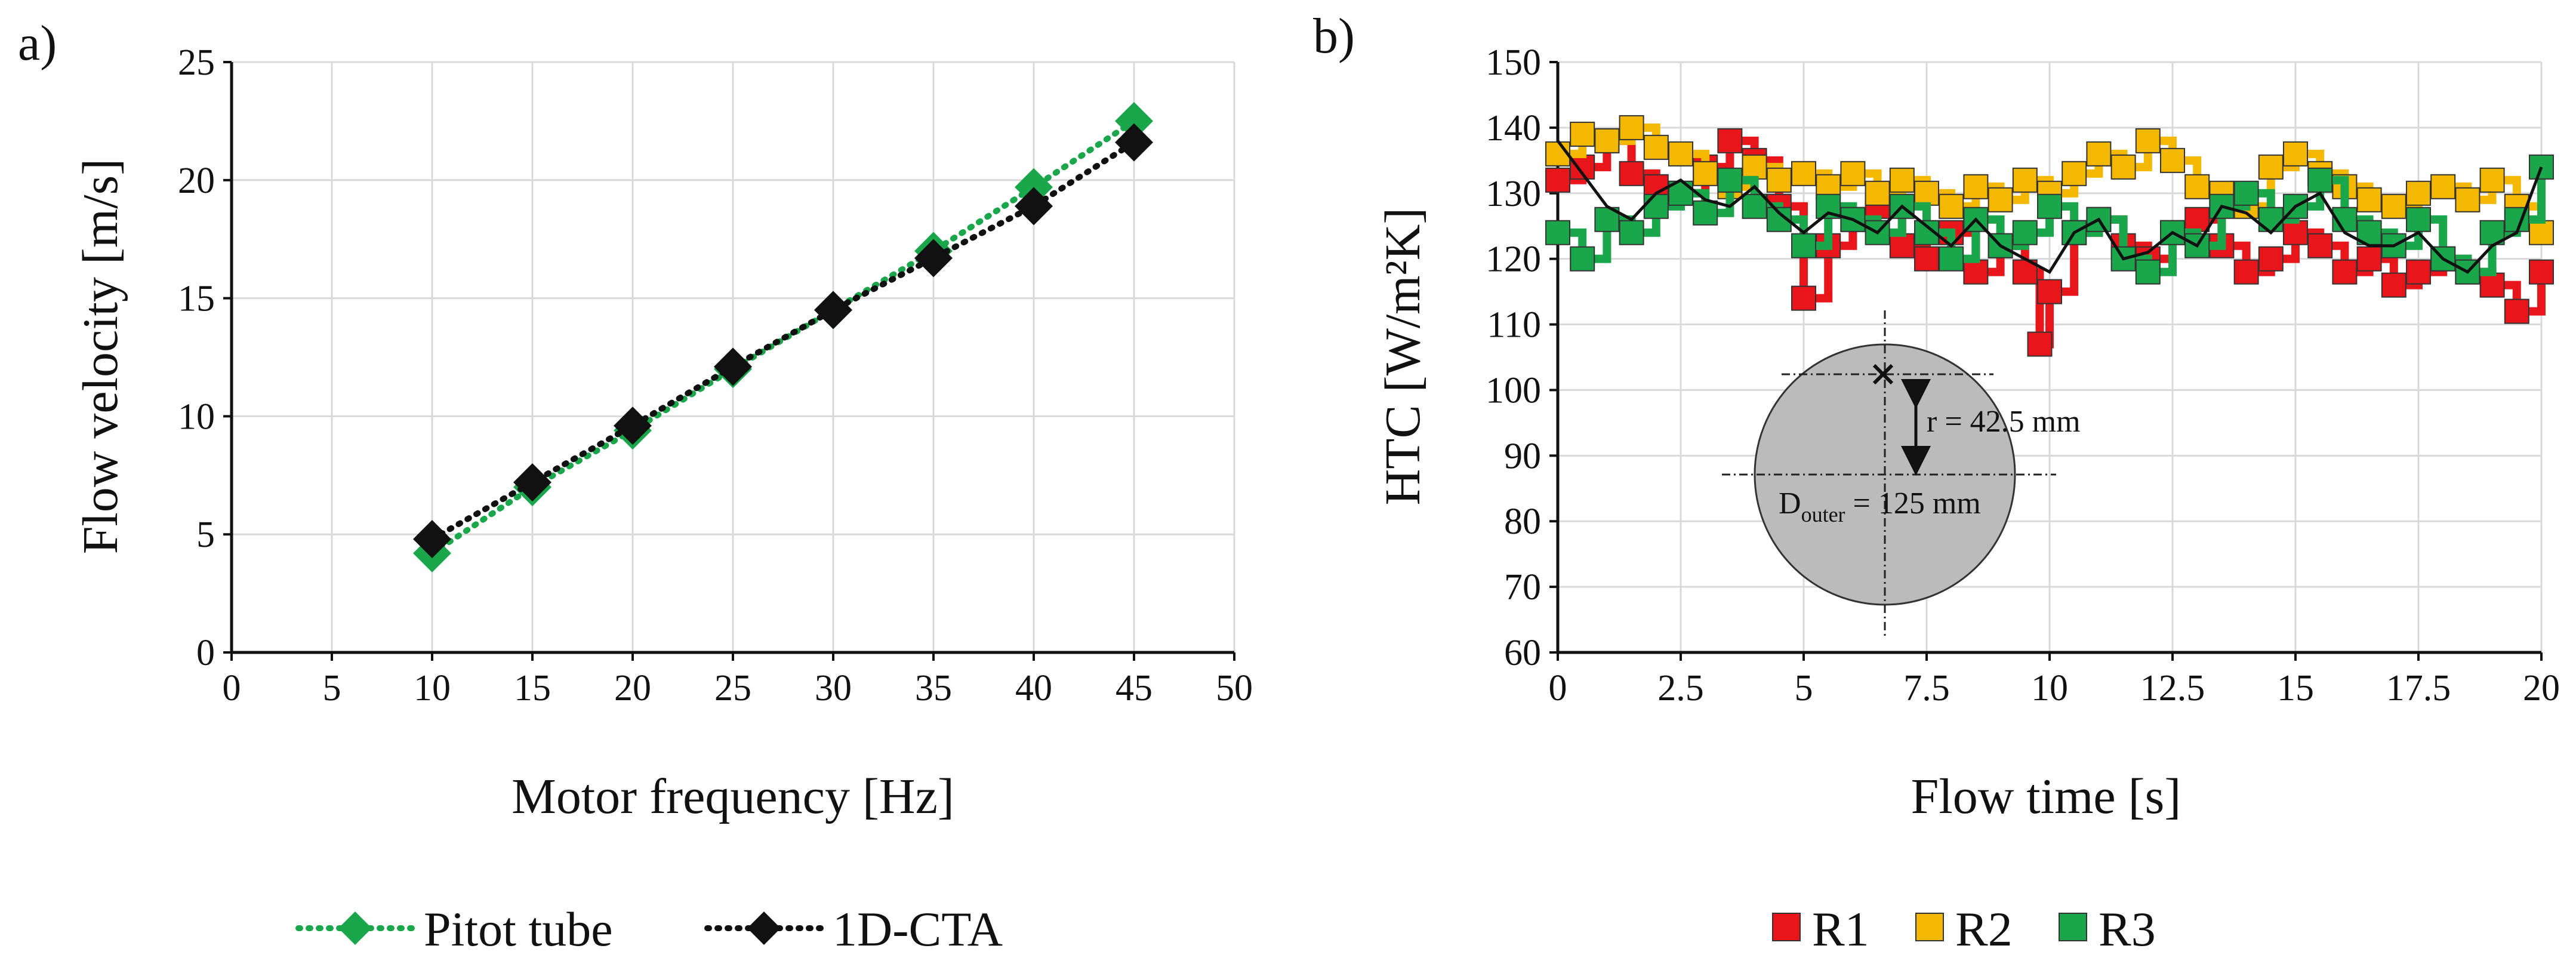 This screenshot has height=967, width=2576. What do you see at coordinates (1522, 587) in the screenshot?
I see `chart-b-y-tick-label-70: 70` at bounding box center [1522, 587].